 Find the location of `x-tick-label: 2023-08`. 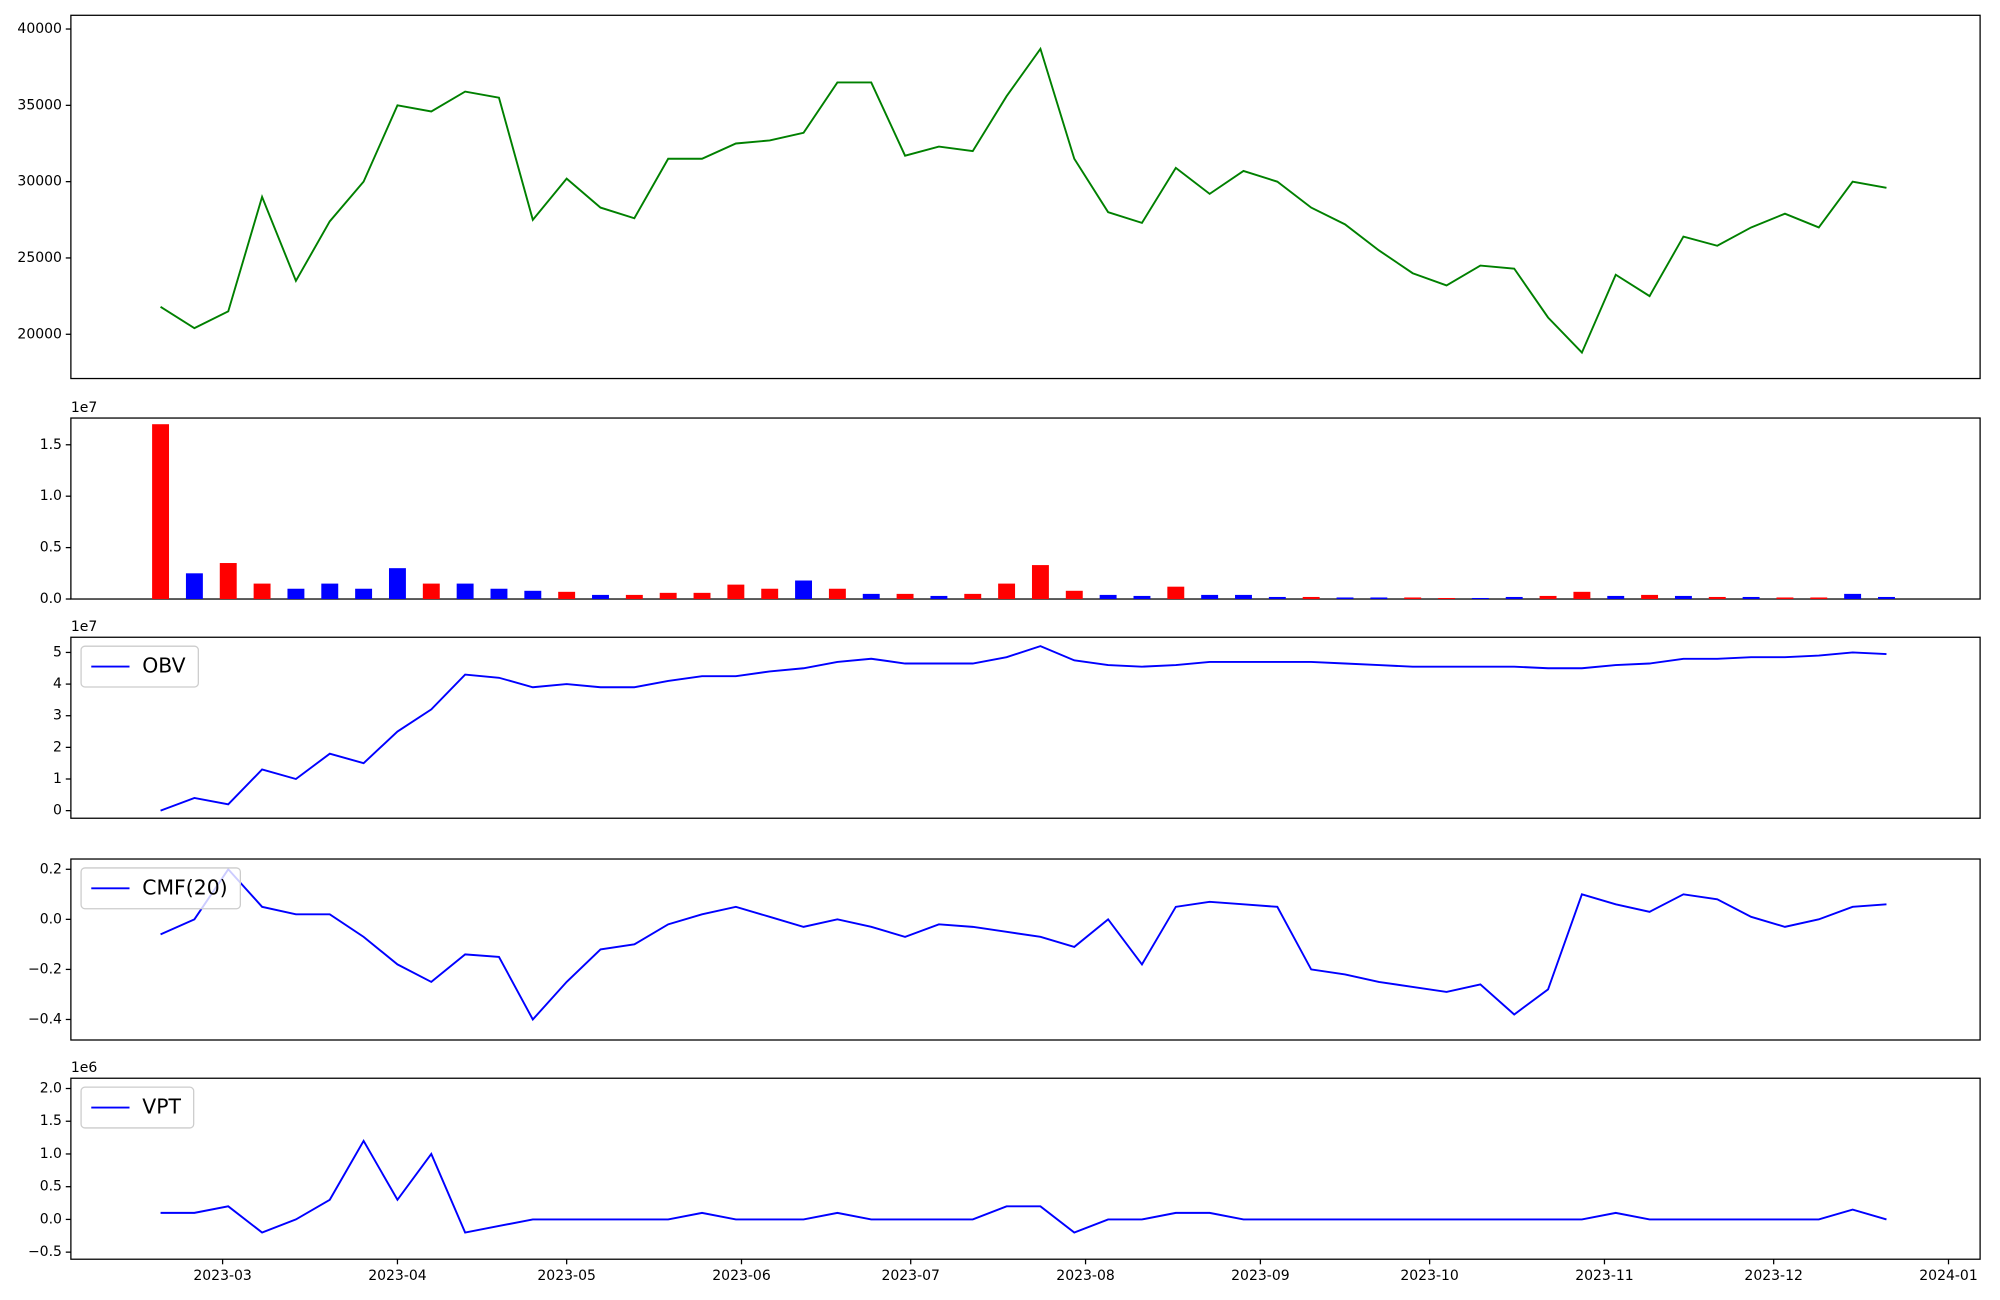

x-tick-label: 2023-08 is located at coordinates (1085, 1276).